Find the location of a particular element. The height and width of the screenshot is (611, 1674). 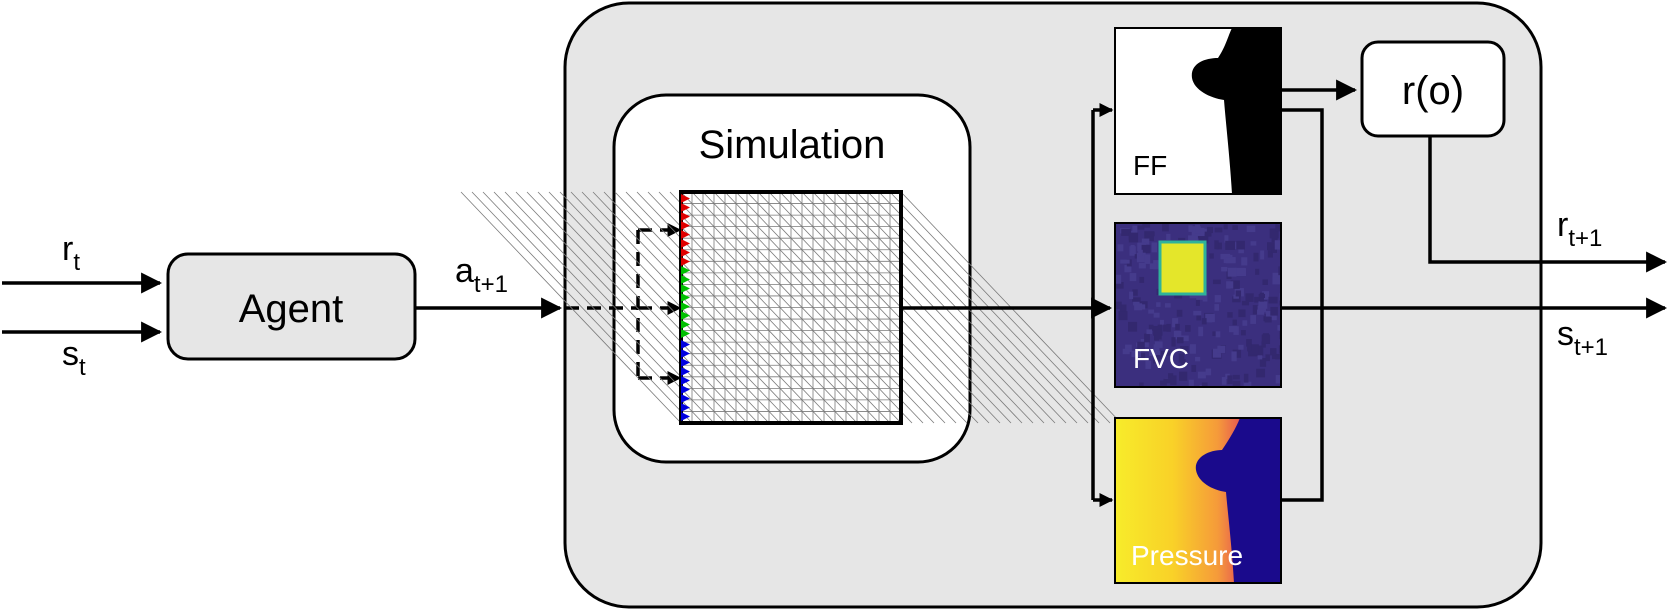

pressure-observation-image: Pressure is located at coordinates (1198, 500).